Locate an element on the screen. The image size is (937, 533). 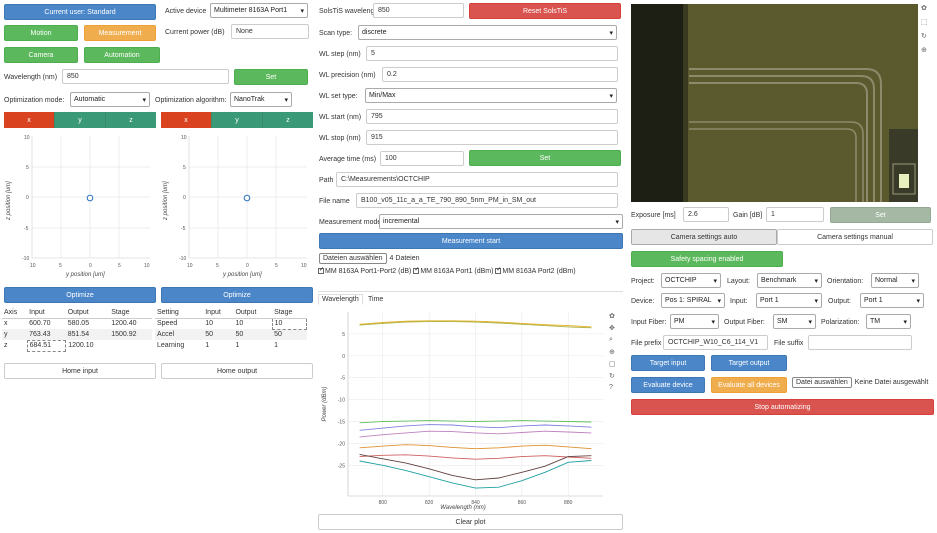
table-header: Input is located at coordinates (218, 313).